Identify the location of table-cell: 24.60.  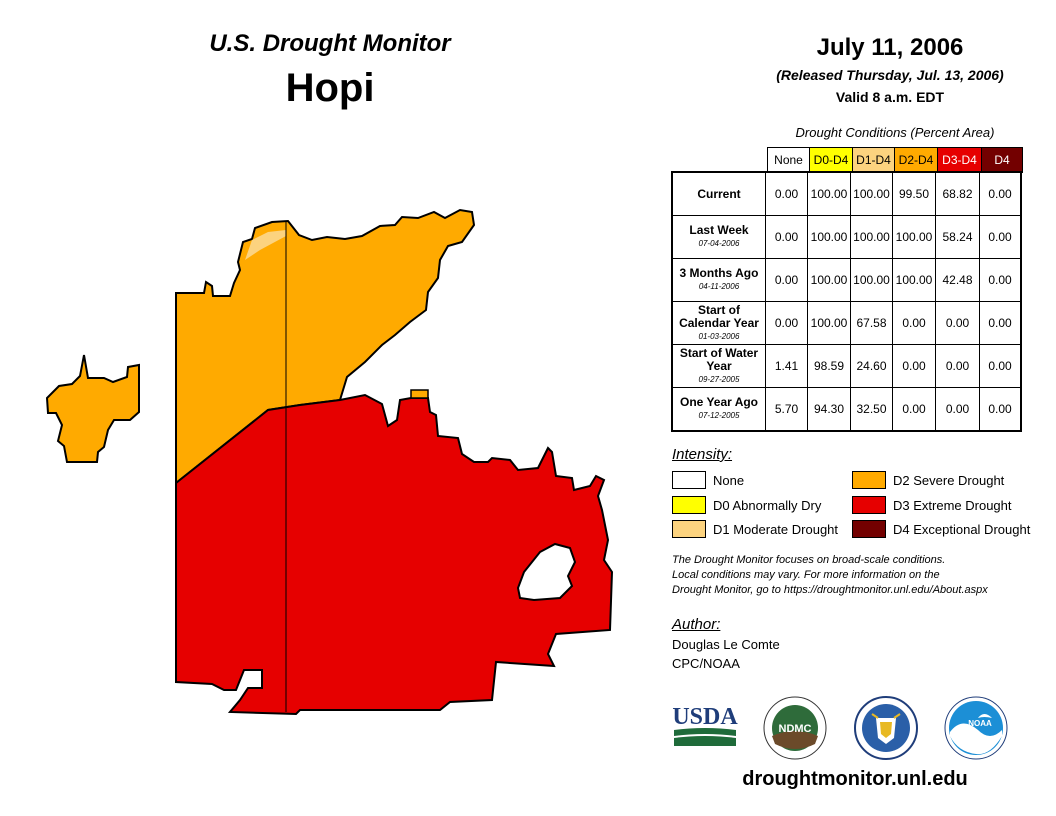
(871, 366).